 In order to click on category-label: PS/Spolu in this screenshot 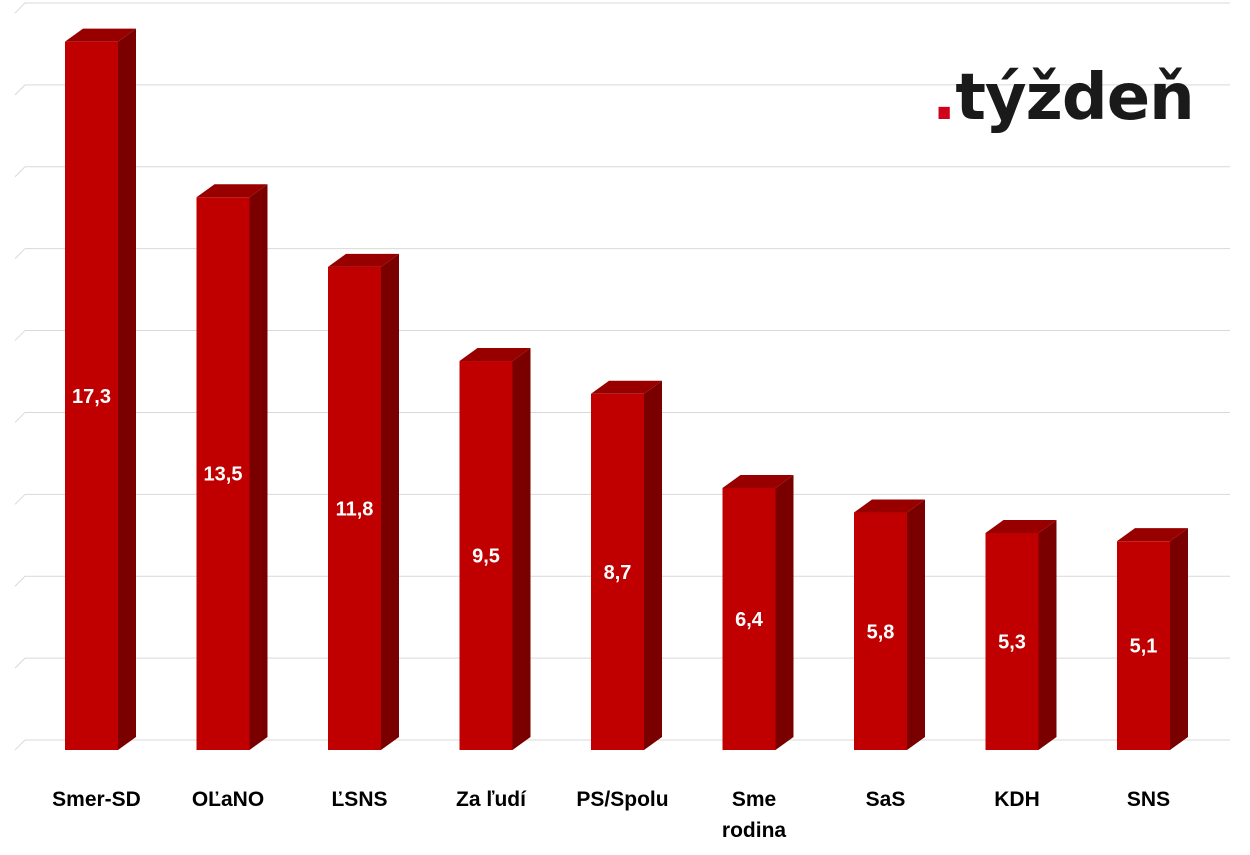, I will do `click(622, 799)`.